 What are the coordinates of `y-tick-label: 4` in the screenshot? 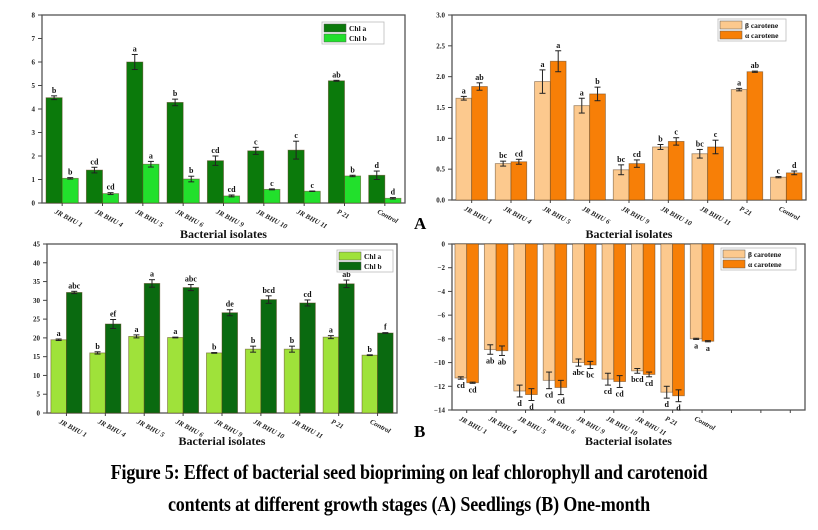 It's located at (34, 110).